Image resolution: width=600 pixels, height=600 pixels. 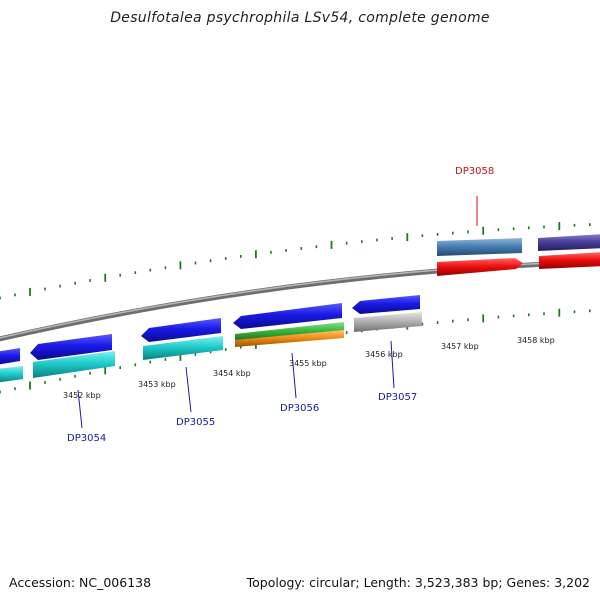 What do you see at coordinates (384, 354) in the screenshot?
I see `scale-label-3456: 3456 kbp` at bounding box center [384, 354].